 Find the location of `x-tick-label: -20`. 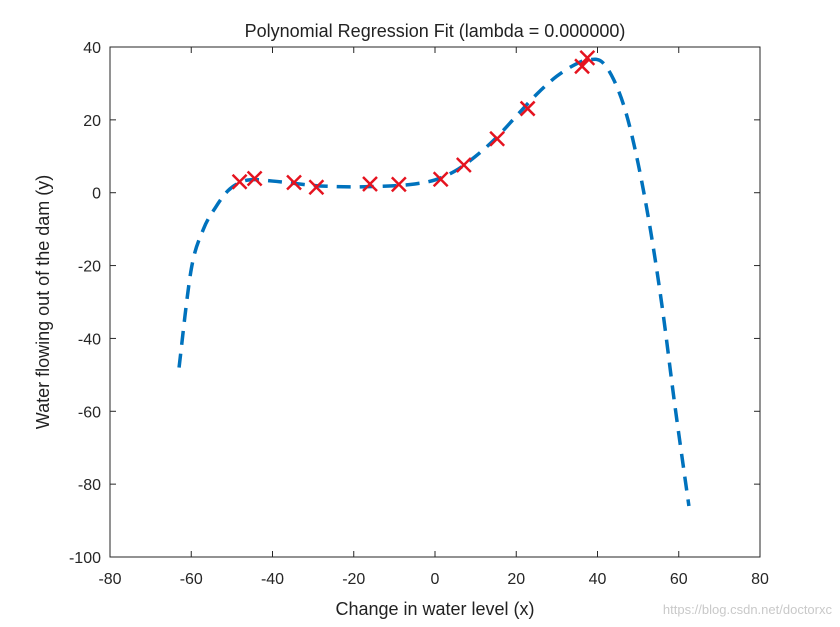

x-tick-label: -20 is located at coordinates (353, 579).